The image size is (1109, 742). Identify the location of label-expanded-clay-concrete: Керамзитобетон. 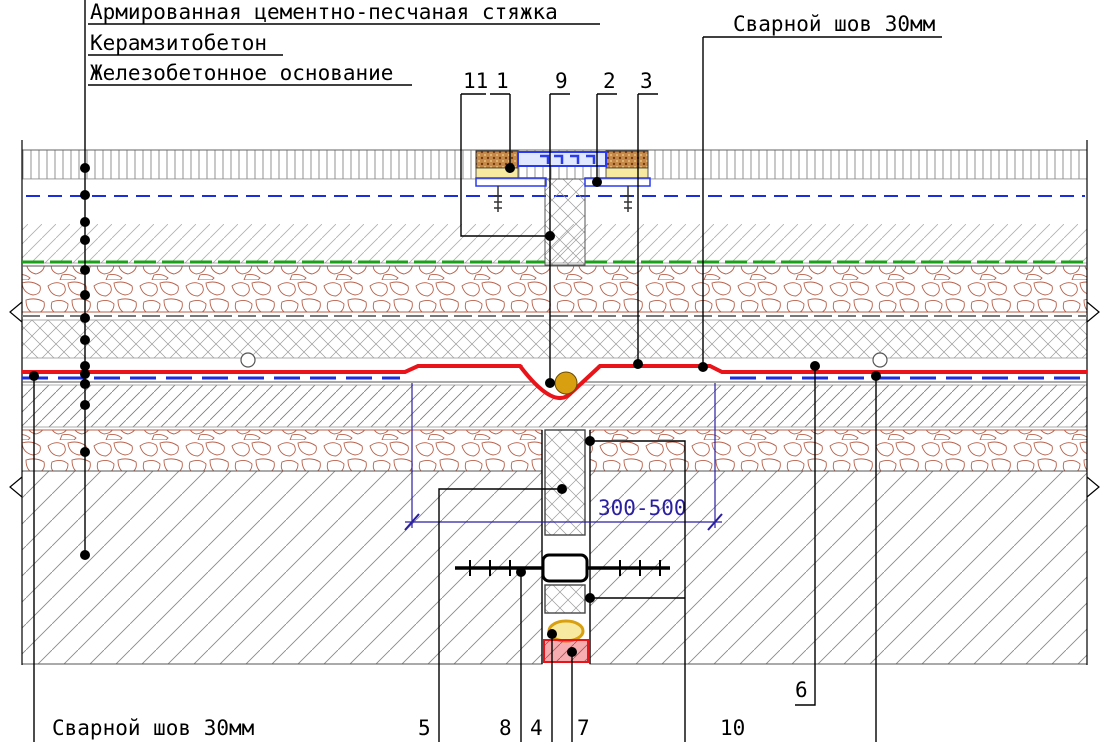
(178, 43).